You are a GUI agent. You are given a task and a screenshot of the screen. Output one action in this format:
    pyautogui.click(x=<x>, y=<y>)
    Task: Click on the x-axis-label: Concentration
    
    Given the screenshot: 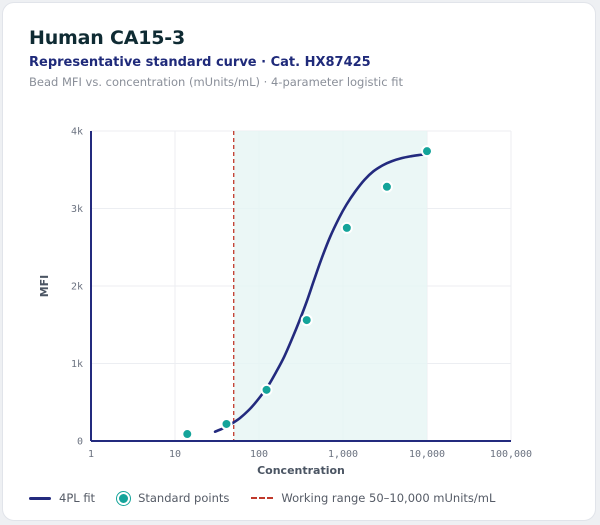 What is the action you would take?
    pyautogui.click(x=301, y=470)
    